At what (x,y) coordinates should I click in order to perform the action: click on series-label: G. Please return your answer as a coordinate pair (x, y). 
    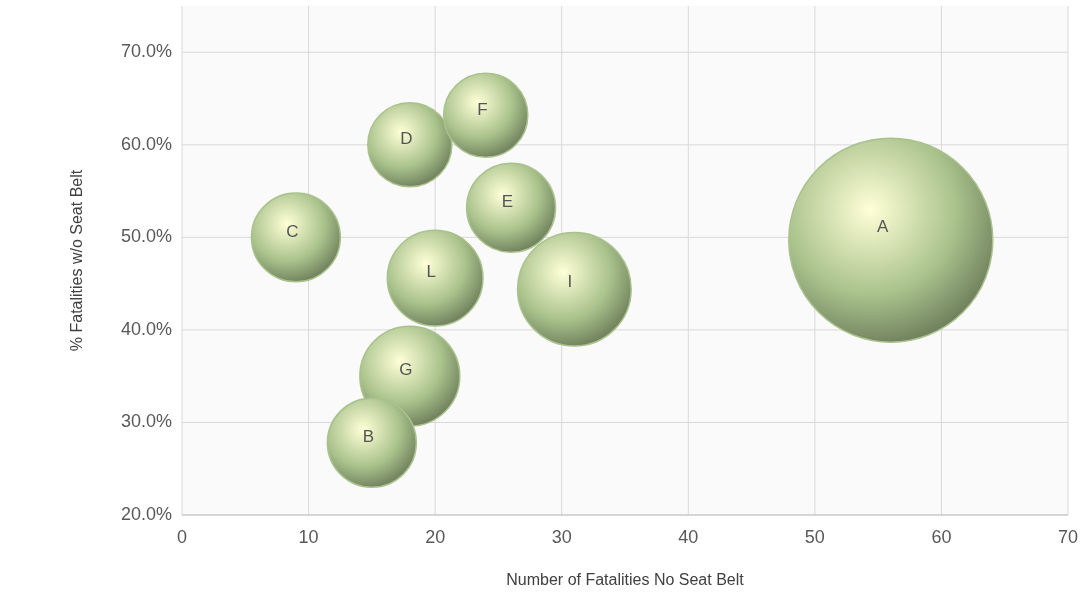
    Looking at the image, I should click on (406, 369).